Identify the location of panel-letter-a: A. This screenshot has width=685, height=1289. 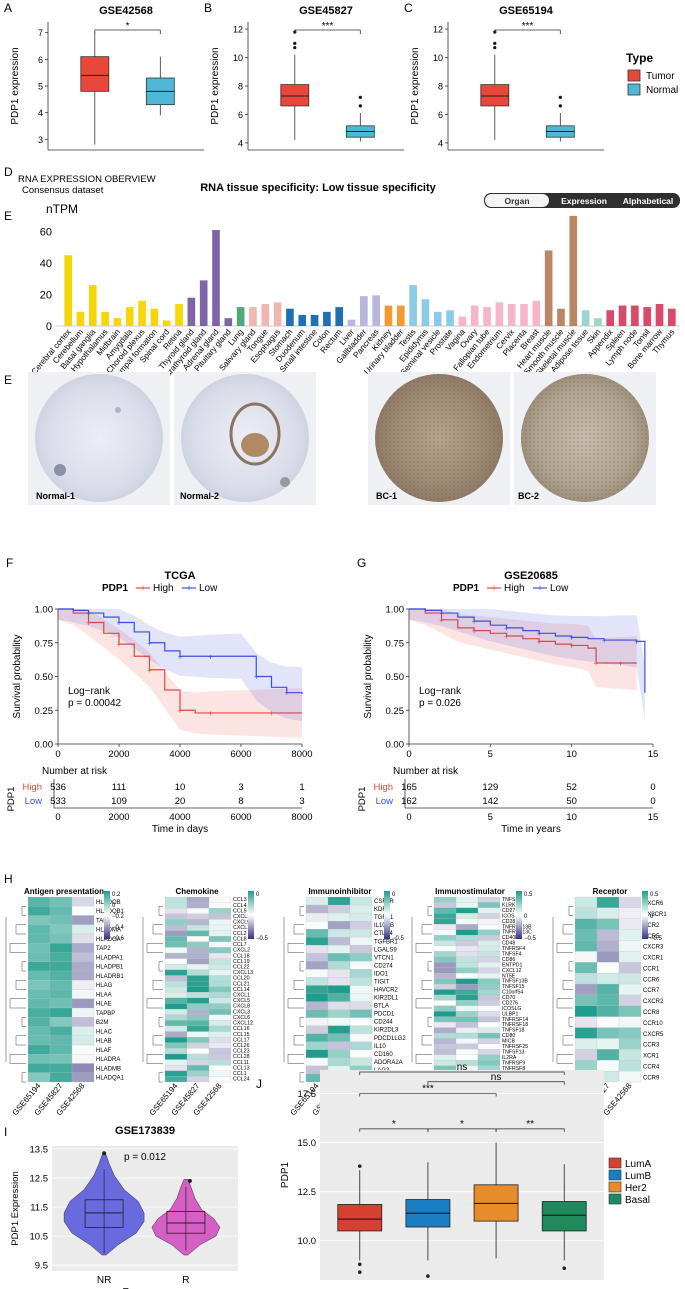
(8, 8).